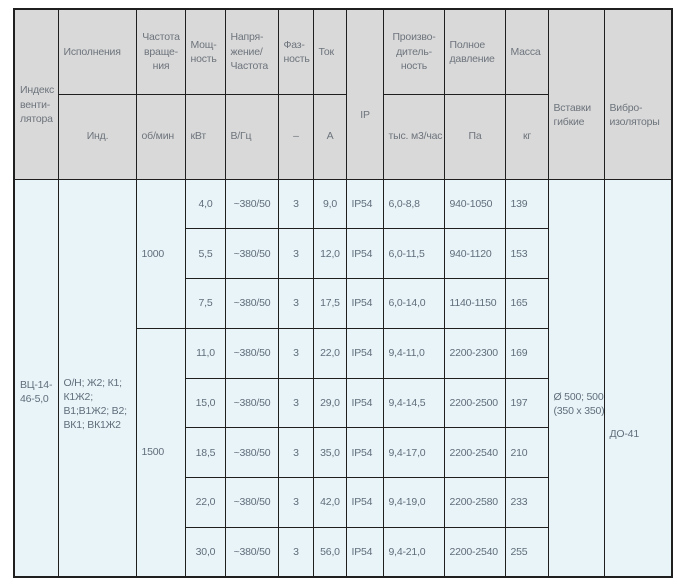 The height and width of the screenshot is (584, 678). Describe the element at coordinates (526, 51) in the screenshot. I see `header-mass: Масса` at that location.